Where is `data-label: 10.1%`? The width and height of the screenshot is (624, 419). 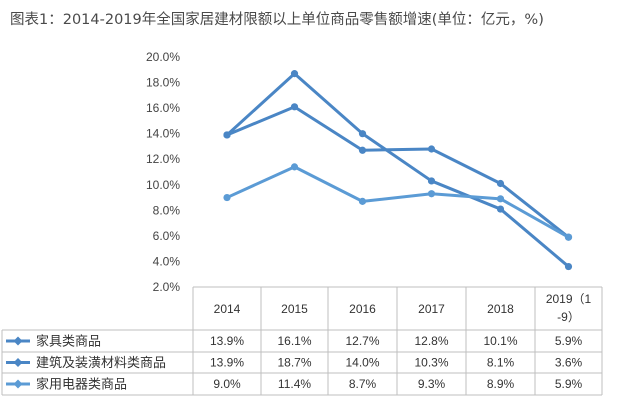
data-label: 10.1% is located at coordinates (500, 341).